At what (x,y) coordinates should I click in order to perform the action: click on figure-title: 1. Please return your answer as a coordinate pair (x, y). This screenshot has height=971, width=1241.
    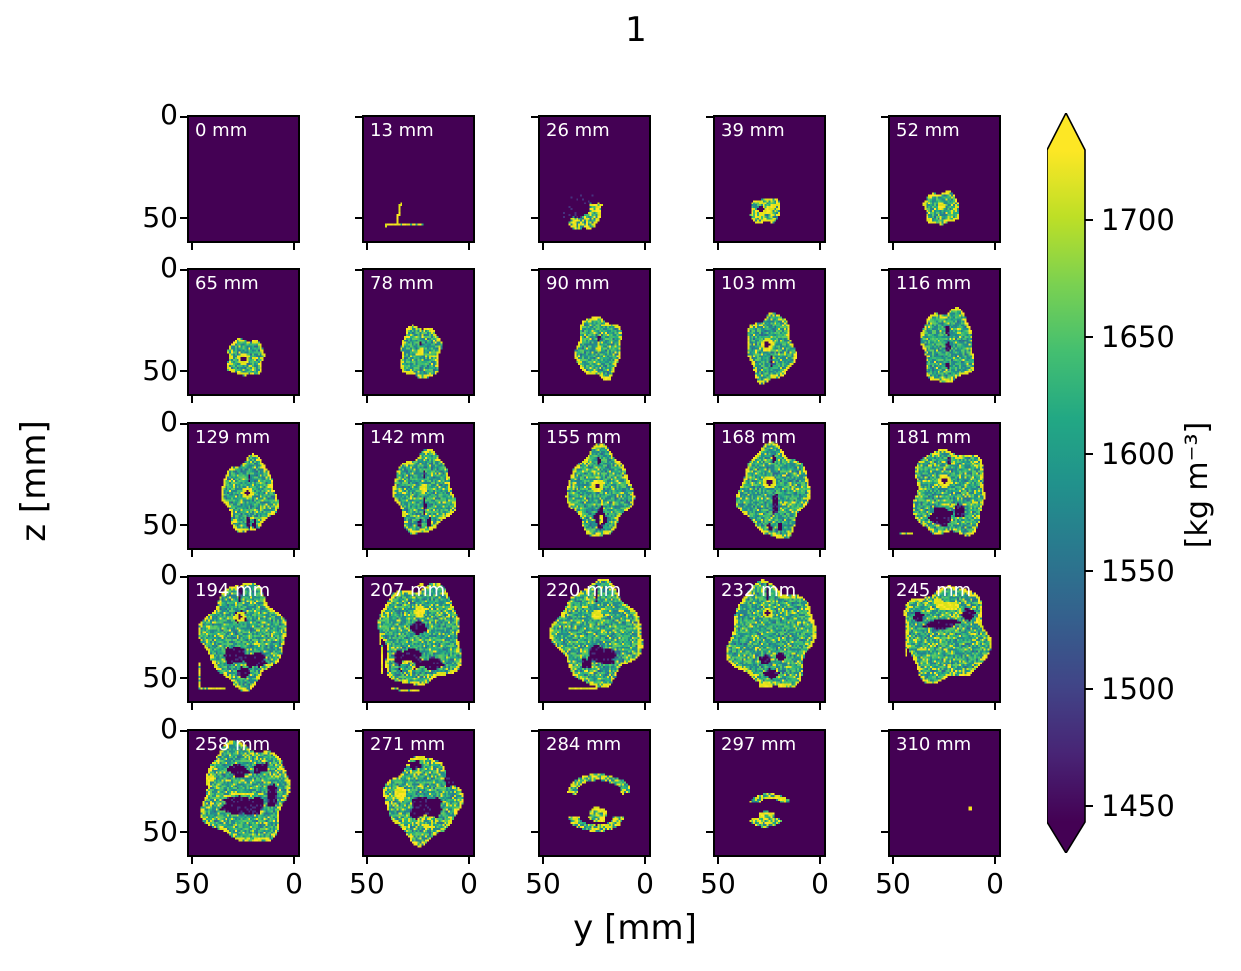
    Looking at the image, I should click on (636, 30).